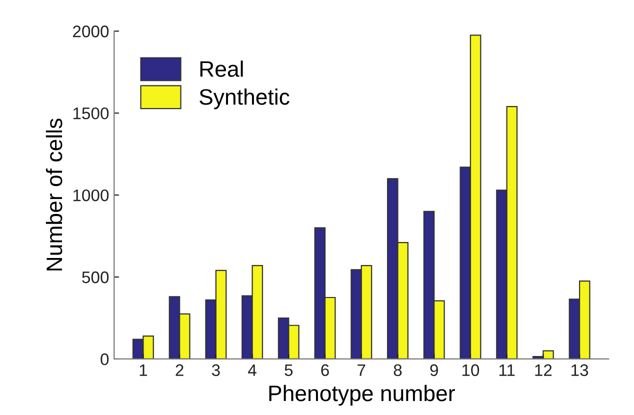  What do you see at coordinates (580, 370) in the screenshot?
I see `x-tick-label: 13` at bounding box center [580, 370].